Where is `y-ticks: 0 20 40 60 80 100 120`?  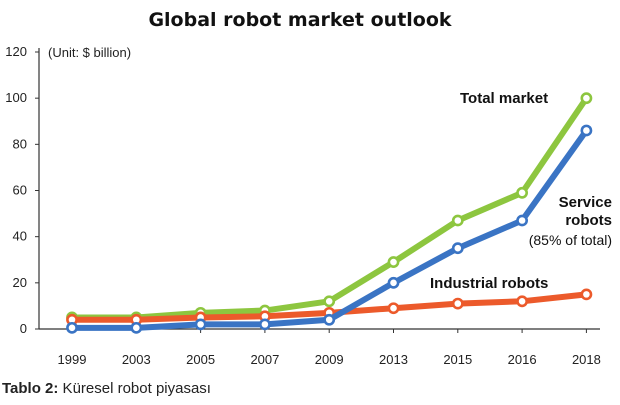 y-ticks: 0 20 40 60 80 100 120 is located at coordinates (22, 190).